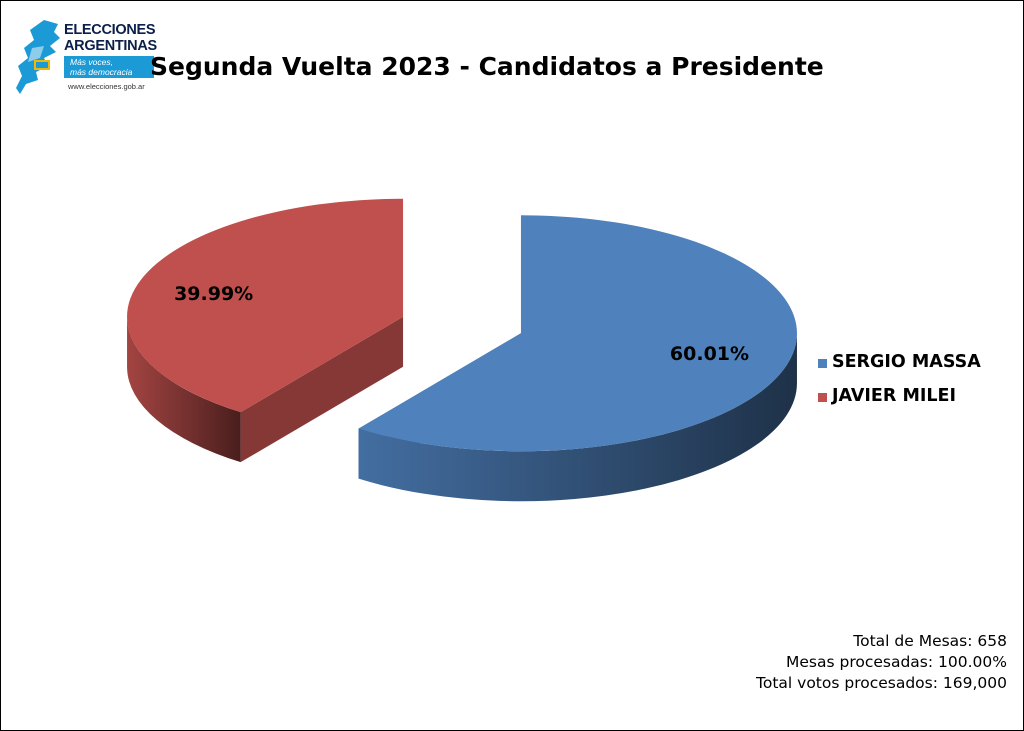  Describe the element at coordinates (881, 683) in the screenshot. I see `stat-total-votos: Total votos procesados: 169,000` at that location.